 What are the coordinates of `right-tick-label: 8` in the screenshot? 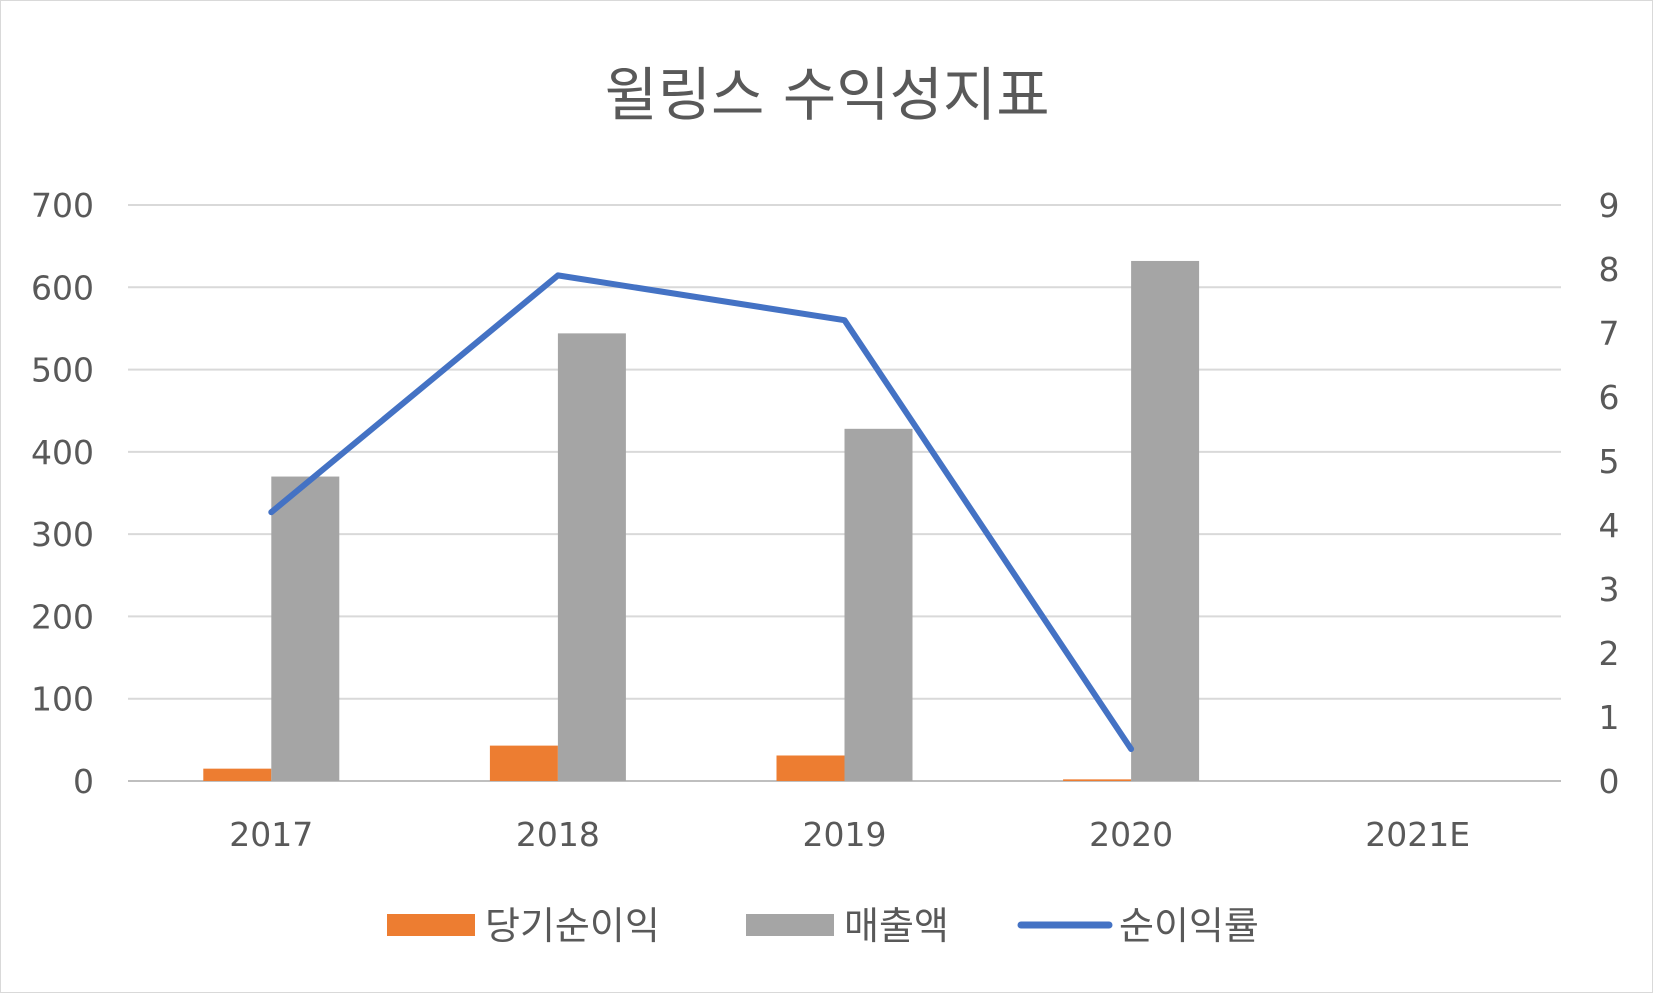 It's located at (1609, 269).